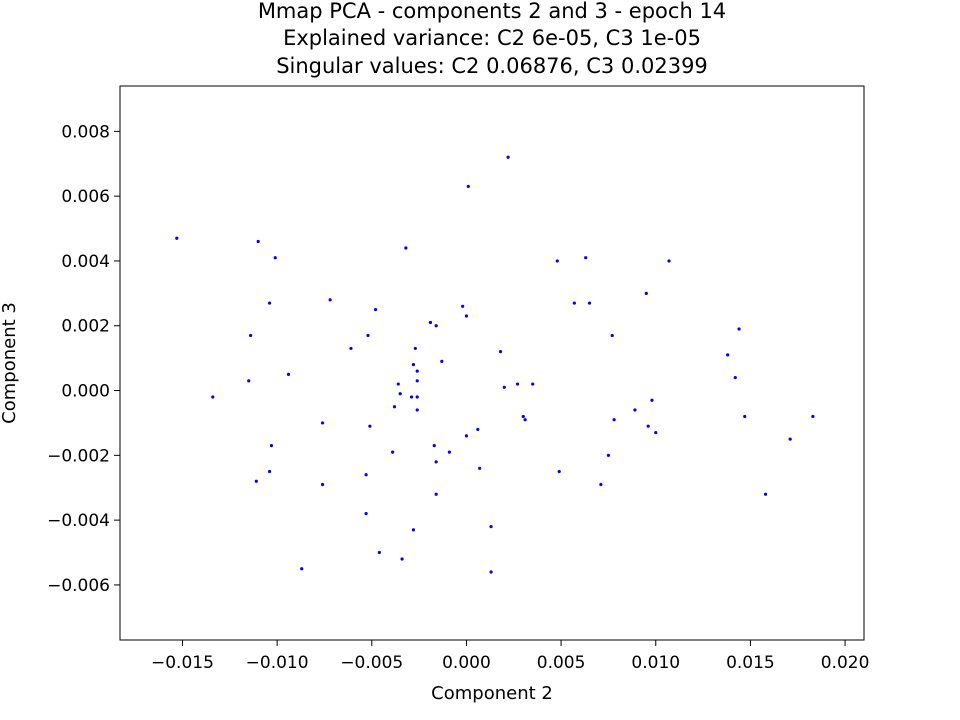  What do you see at coordinates (10, 363) in the screenshot?
I see `y-axis-label: Component 3` at bounding box center [10, 363].